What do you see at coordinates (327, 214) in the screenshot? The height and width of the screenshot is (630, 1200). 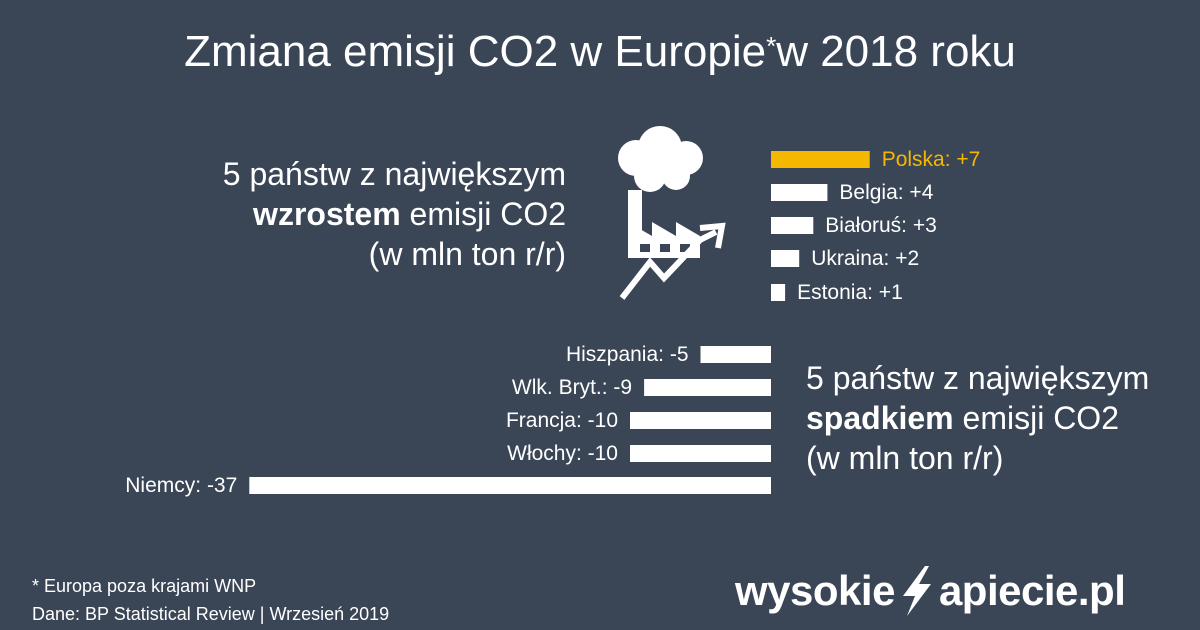 I see `increase-keyword: wzrostem` at bounding box center [327, 214].